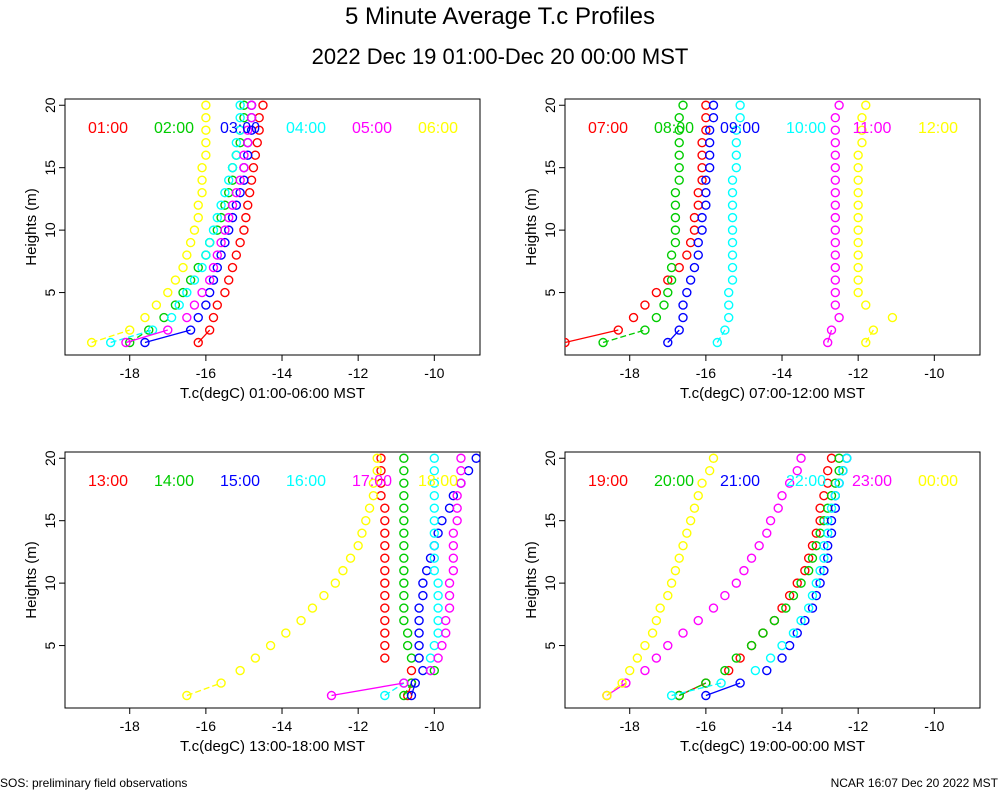 The width and height of the screenshot is (1000, 800). I want to click on legend-label: 05:00, so click(372, 128).